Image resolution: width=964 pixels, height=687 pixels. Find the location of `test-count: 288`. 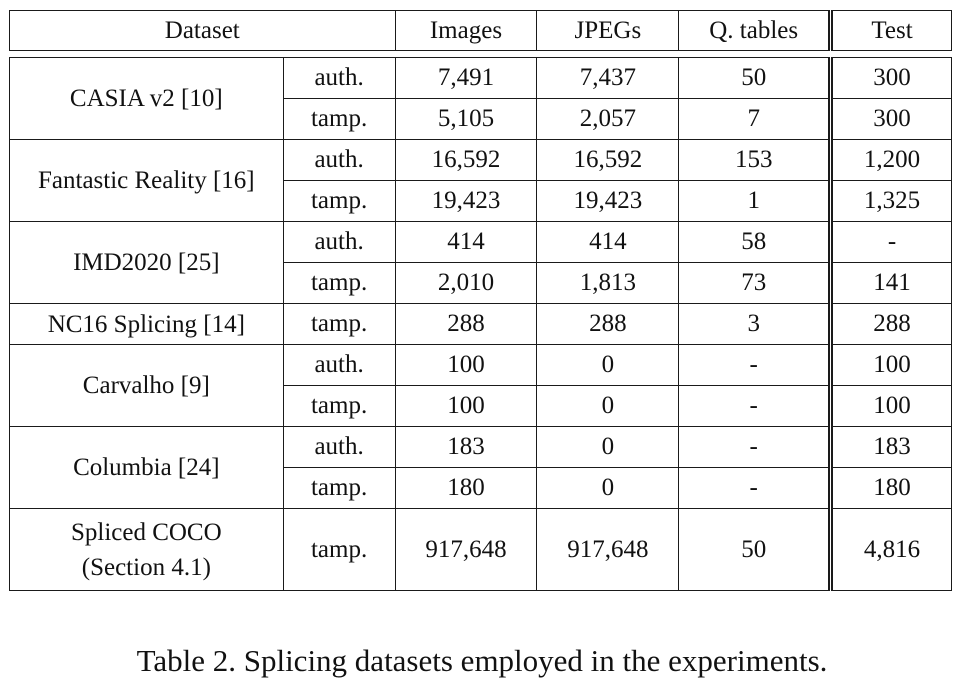

test-count: 288 is located at coordinates (891, 324).